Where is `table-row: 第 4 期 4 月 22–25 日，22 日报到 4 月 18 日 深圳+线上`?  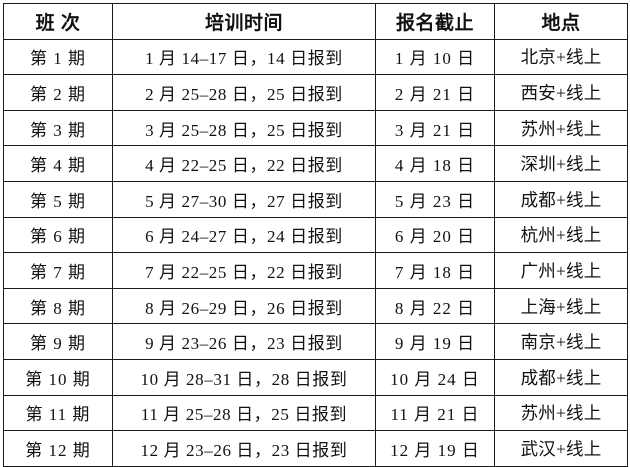
table-row: 第 4 期 4 月 22–25 日，22 日报到 4 月 18 日 深圳+线上 is located at coordinates (315, 163).